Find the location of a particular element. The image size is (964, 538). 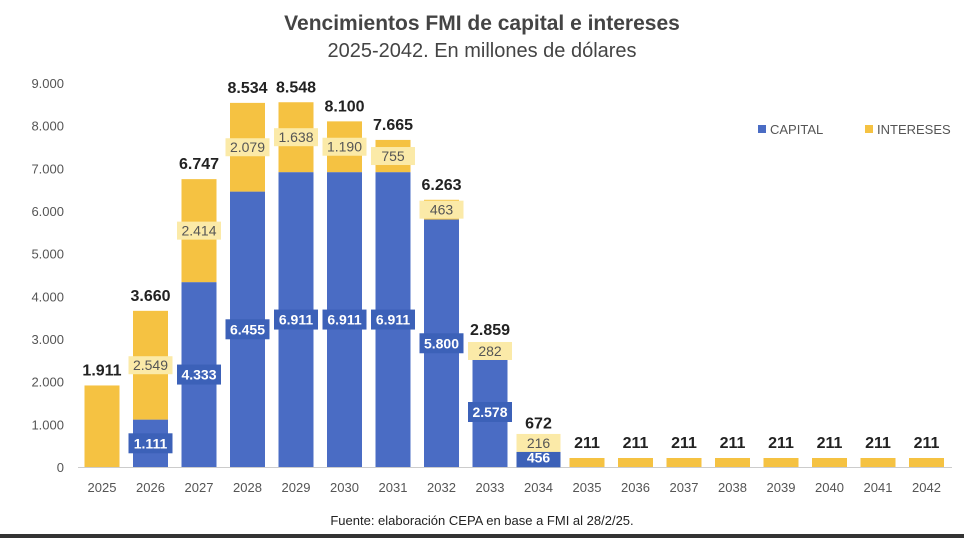

x-tick-label: 2039 is located at coordinates (781, 487).